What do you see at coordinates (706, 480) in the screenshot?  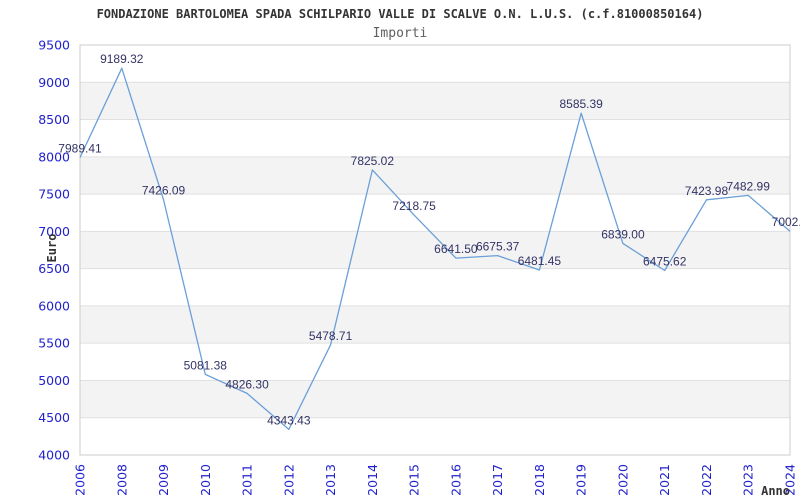 I see `x-tick-label: 2022` at bounding box center [706, 480].